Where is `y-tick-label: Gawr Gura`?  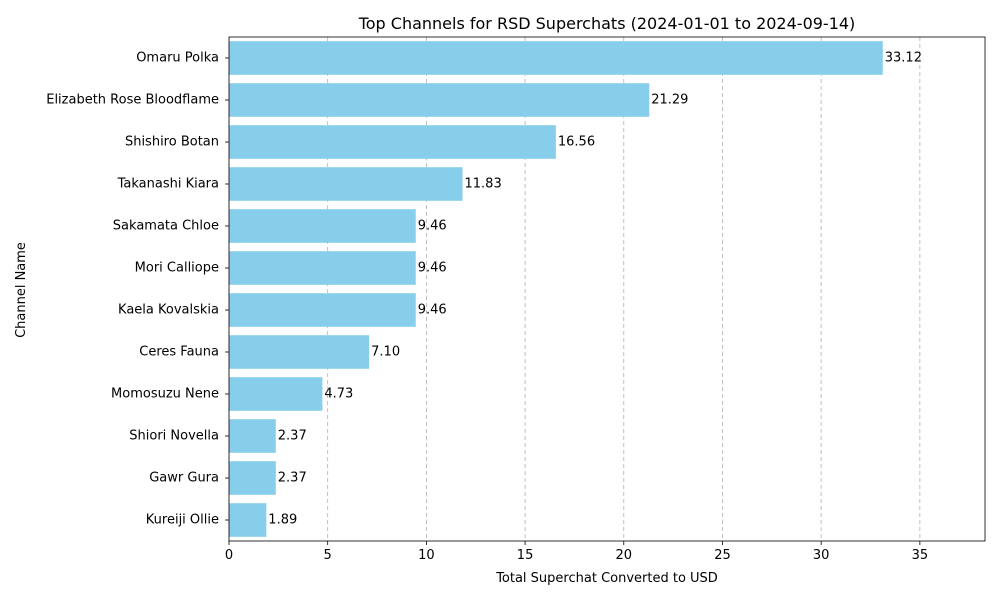
y-tick-label: Gawr Gura is located at coordinates (184, 478).